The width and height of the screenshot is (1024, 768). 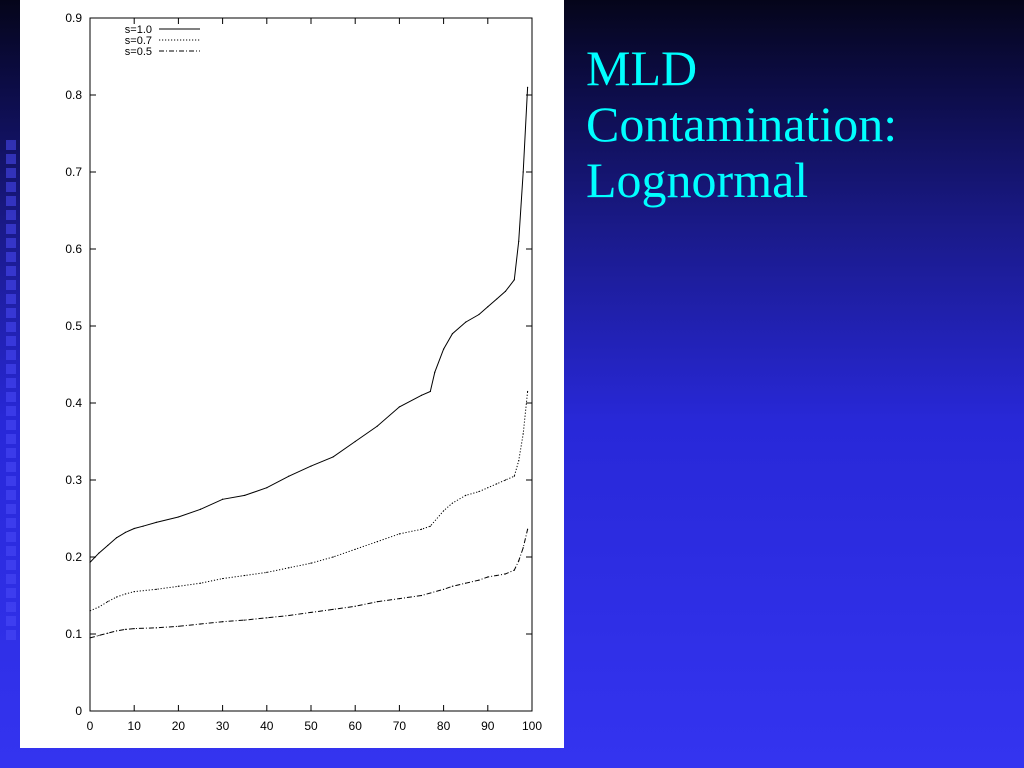 What do you see at coordinates (73, 557) in the screenshot?
I see `y-tick-label: 0.2` at bounding box center [73, 557].